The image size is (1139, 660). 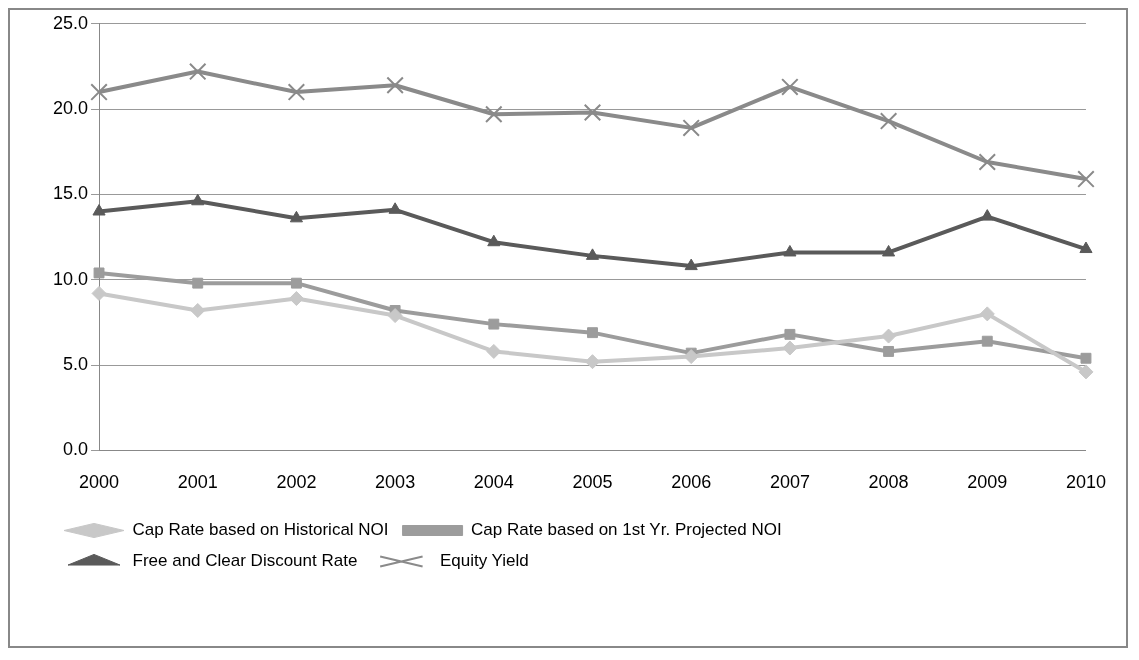 I want to click on x-tick-label: 2009, so click(x=987, y=482).